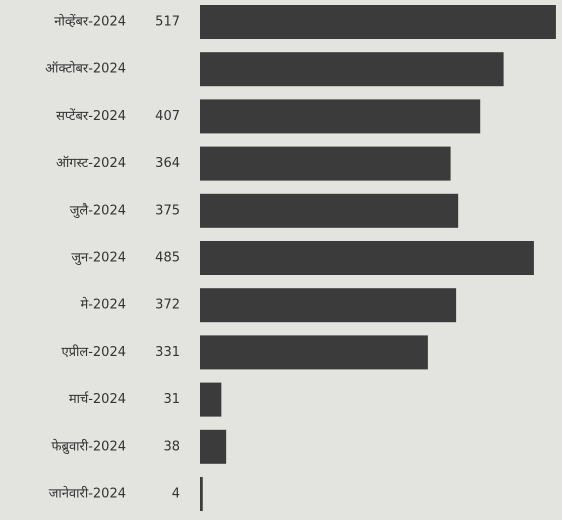  Describe the element at coordinates (167, 352) in the screenshot. I see `value-label: 331` at that location.